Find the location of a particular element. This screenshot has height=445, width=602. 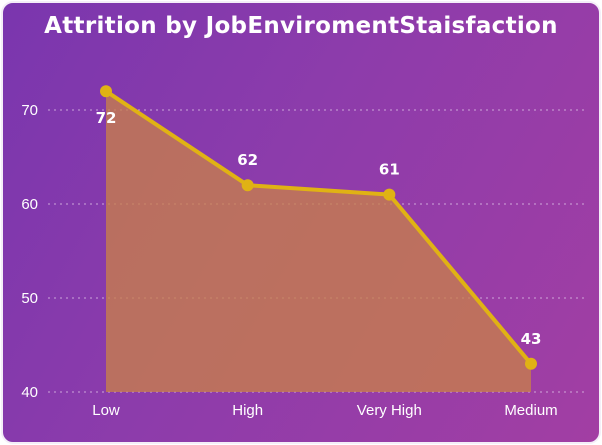

y-tick-label: 40 is located at coordinates (29, 392).